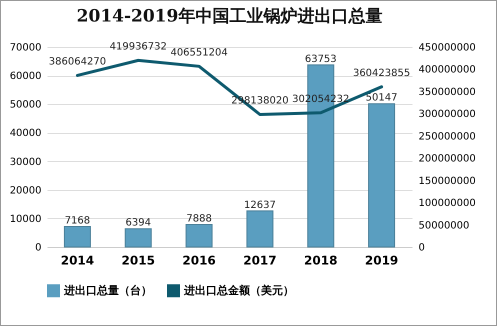 This screenshot has width=499, height=328. I want to click on y-tick-label: 20000, so click(26, 190).